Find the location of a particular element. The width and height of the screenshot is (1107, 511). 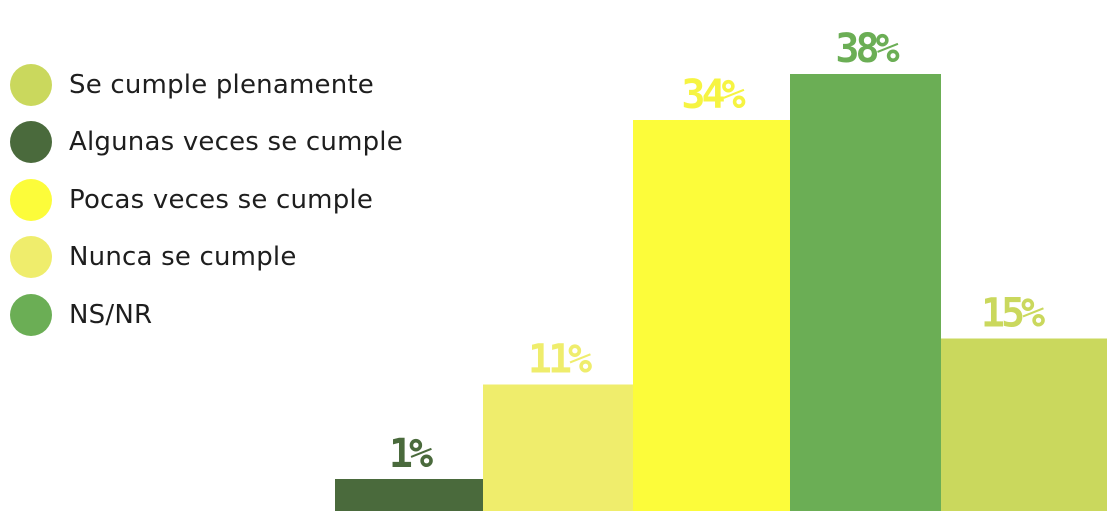

legend-item-pocas-veces-se-cumple: Pocas veces se cumple is located at coordinates (206, 200).